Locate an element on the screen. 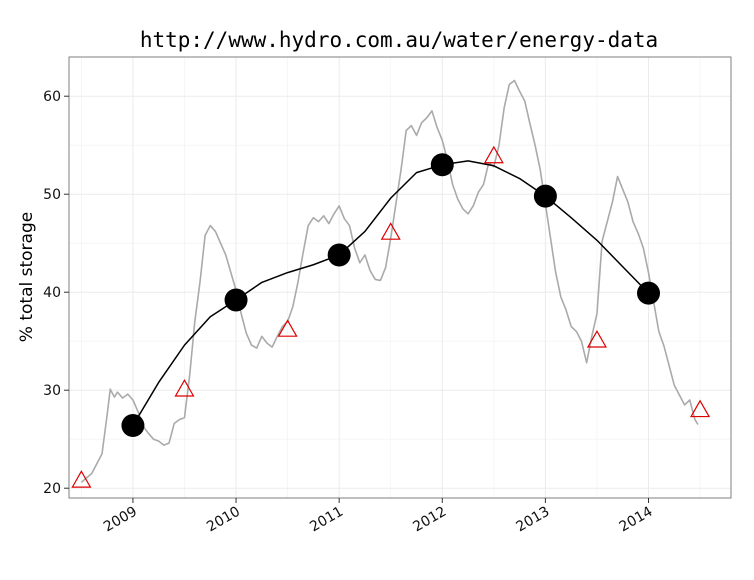 Image resolution: width=754 pixels, height=580 pixels. x-tick-label: 2013 is located at coordinates (533, 520).